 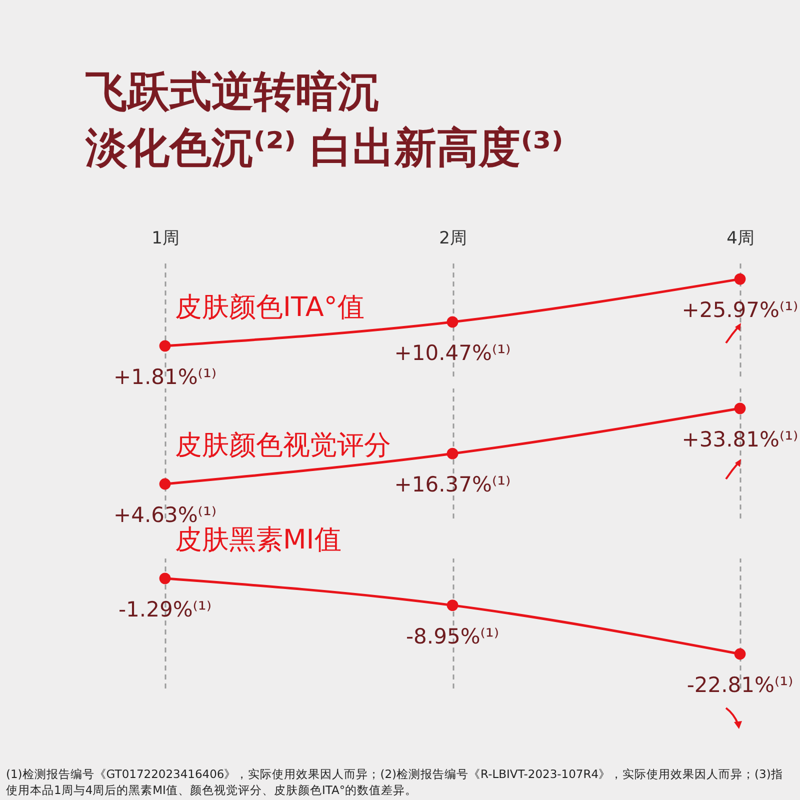 I want to click on x-tick-label: 1周, so click(x=166, y=238).